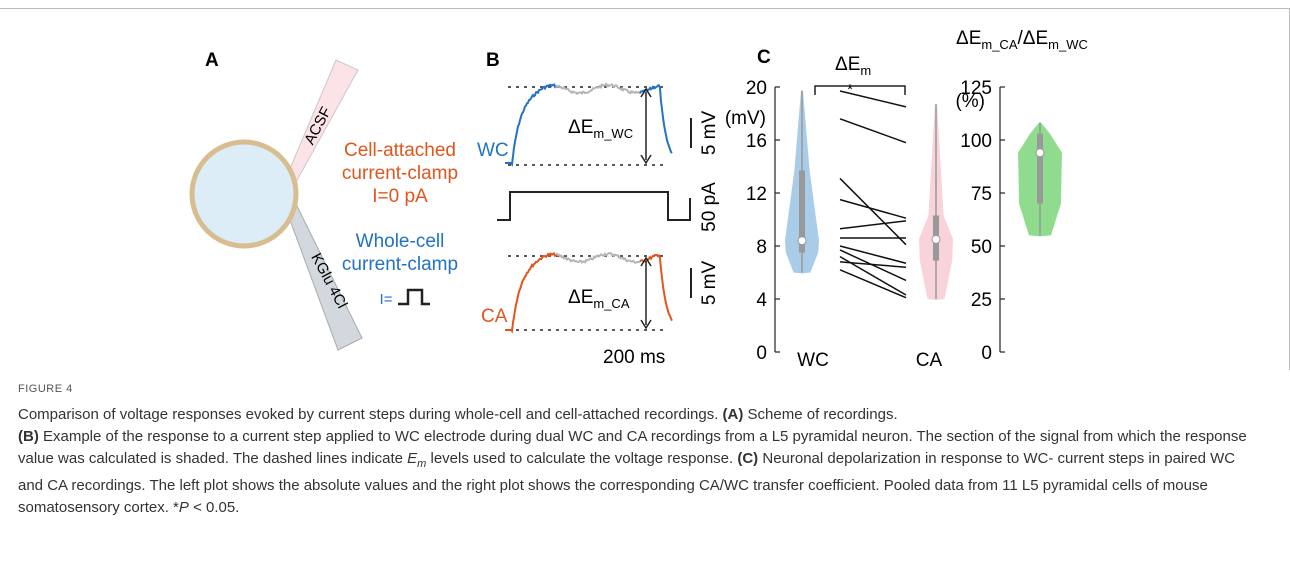 The height and width of the screenshot is (568, 1290). Describe the element at coordinates (183, 507) in the screenshot. I see `caption-text: P` at that location.